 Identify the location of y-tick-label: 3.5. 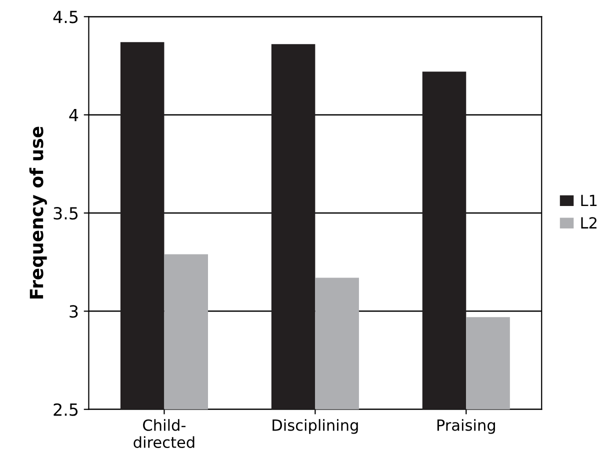
(66, 213).